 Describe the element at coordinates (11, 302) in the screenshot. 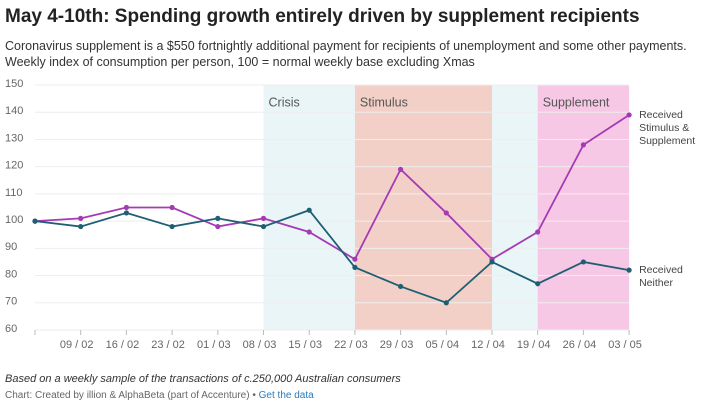

I see `y-tick-label: 70` at that location.